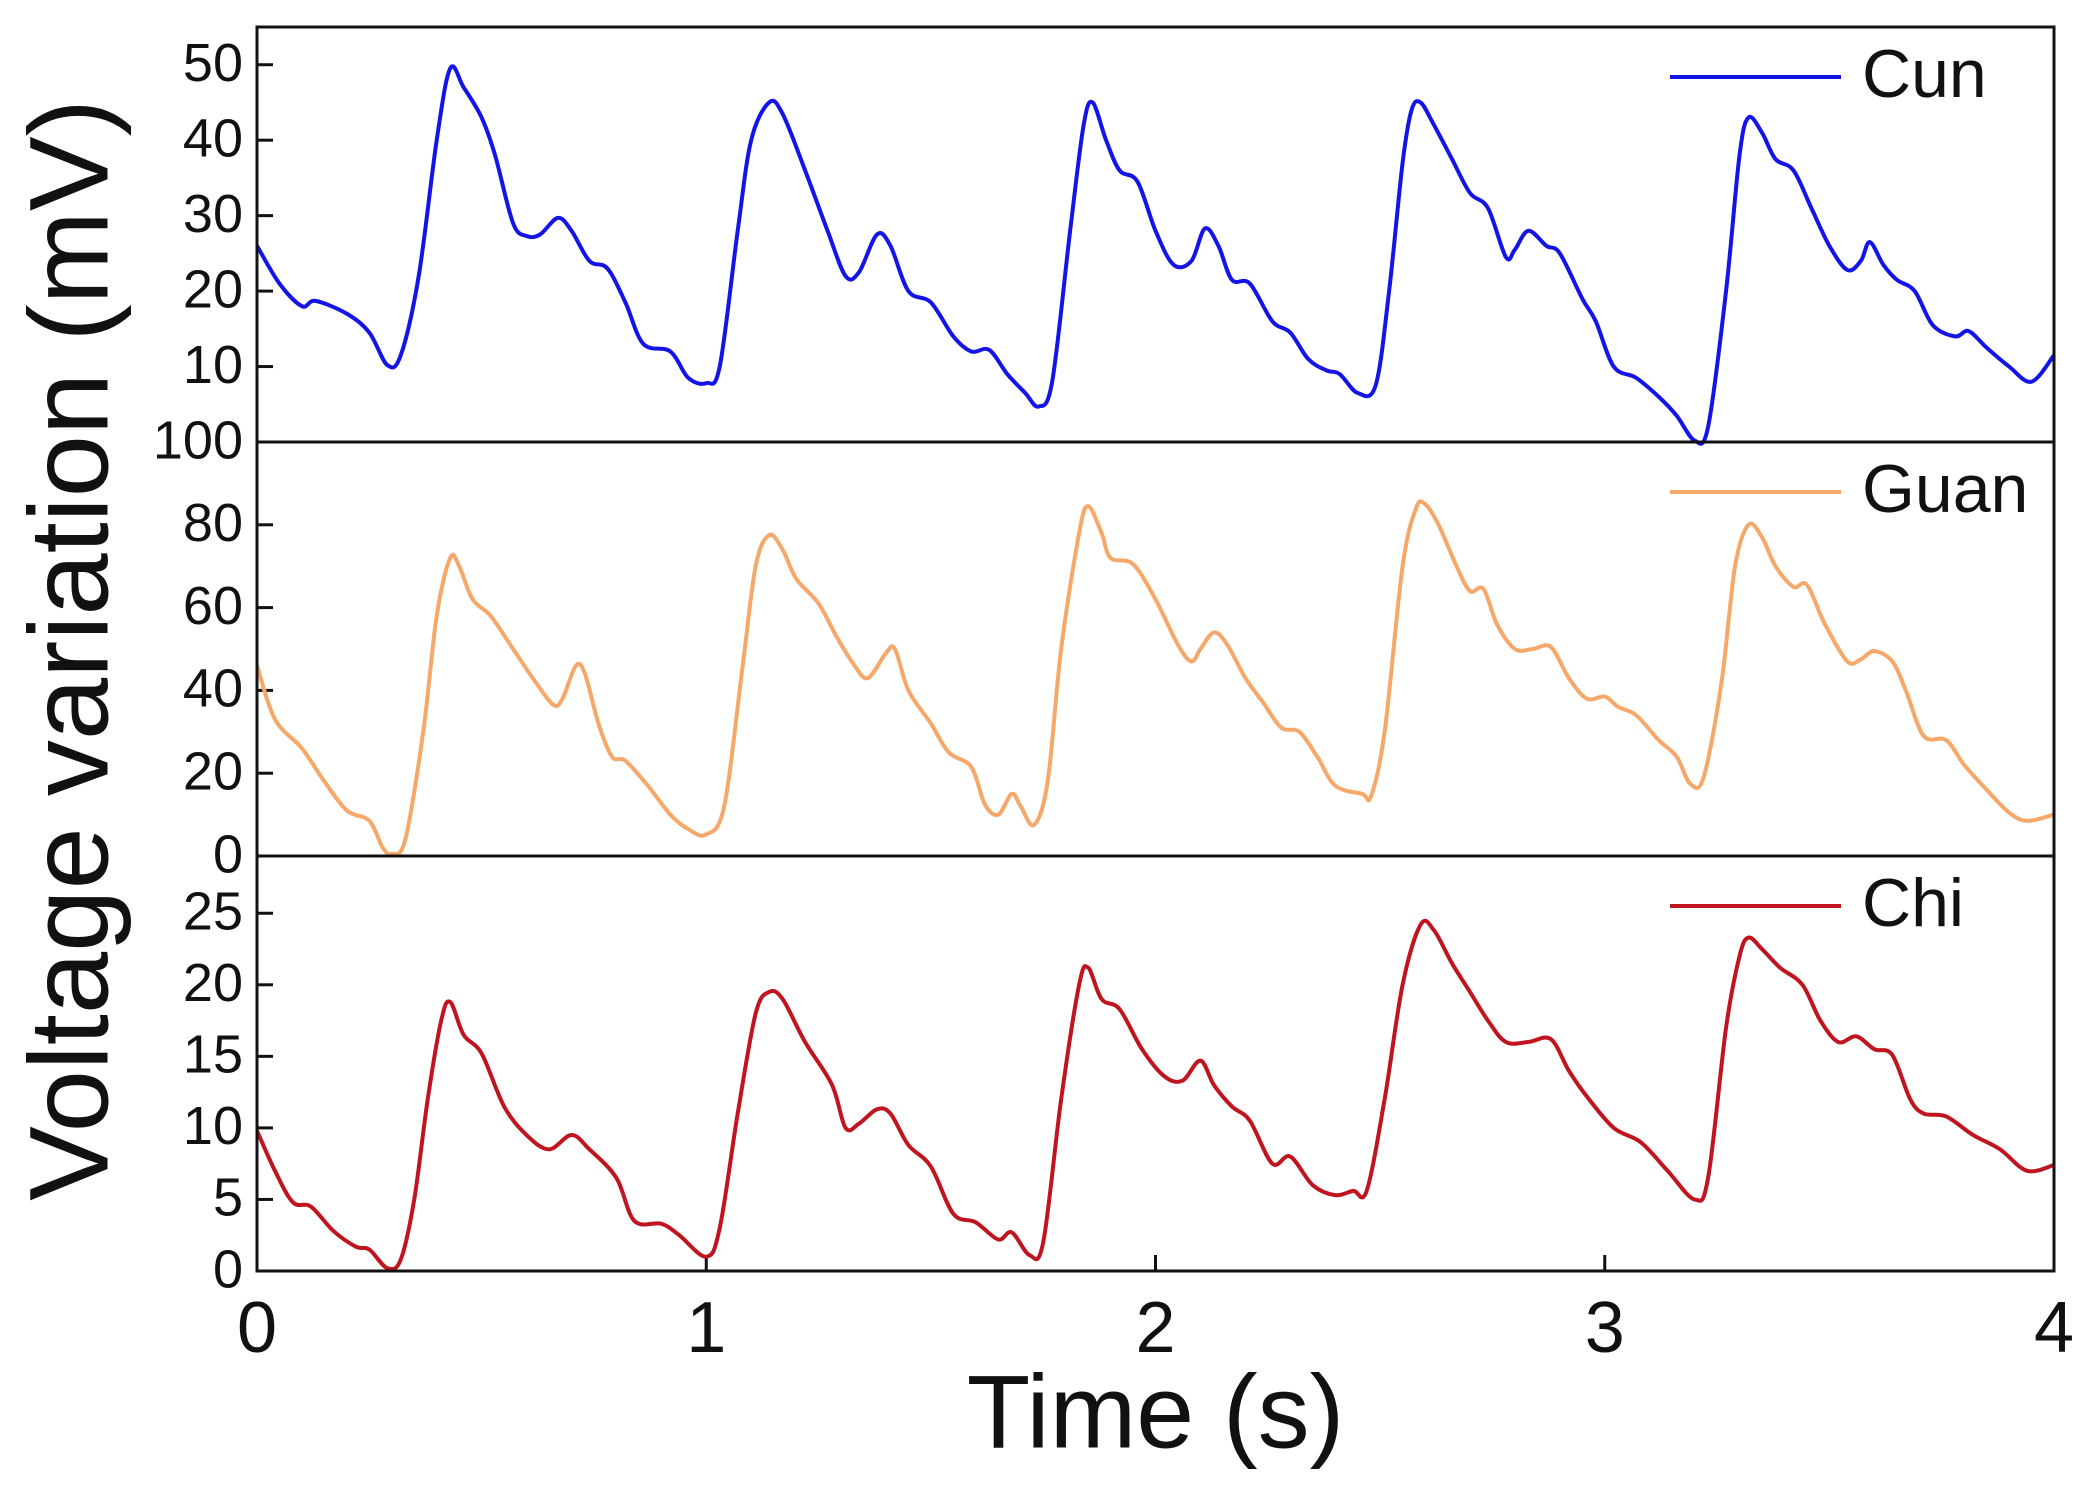  What do you see at coordinates (1155, 1328) in the screenshot?
I see `x-tick-label: 2` at bounding box center [1155, 1328].